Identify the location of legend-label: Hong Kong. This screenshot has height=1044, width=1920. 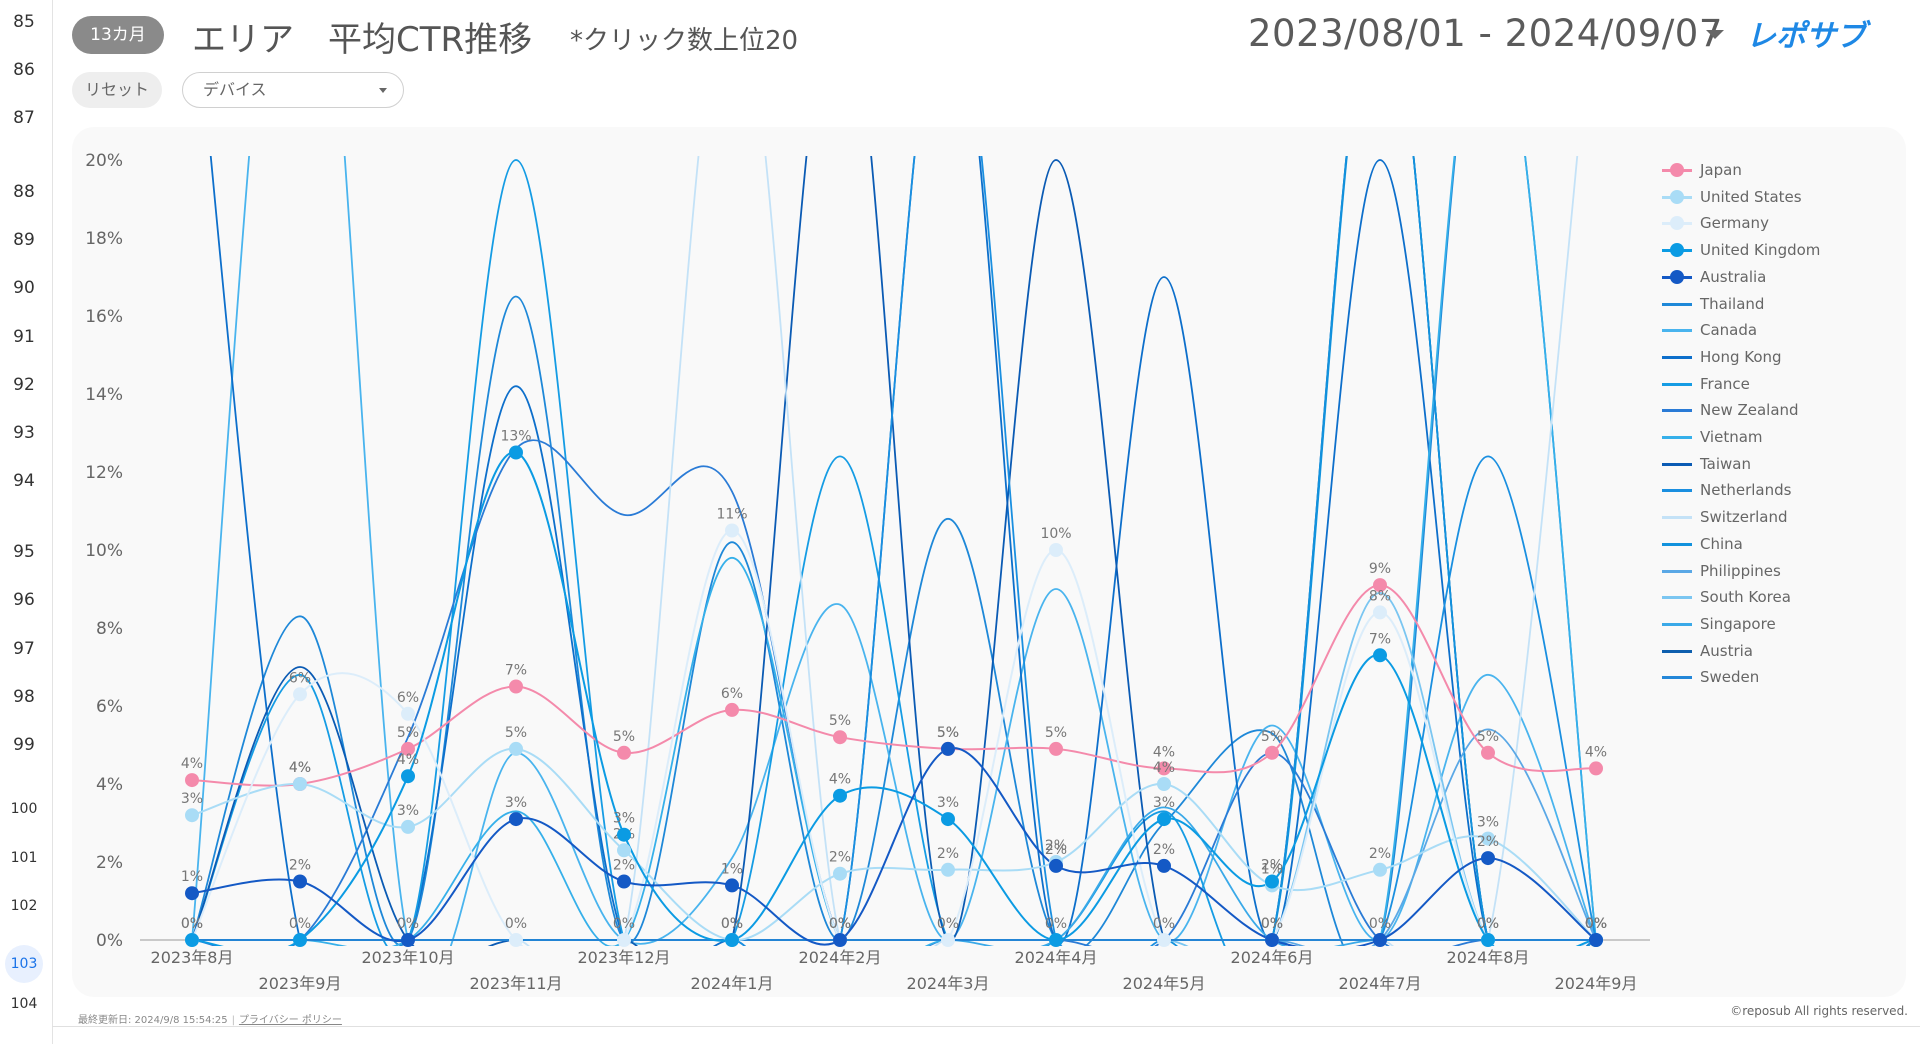
(1741, 356).